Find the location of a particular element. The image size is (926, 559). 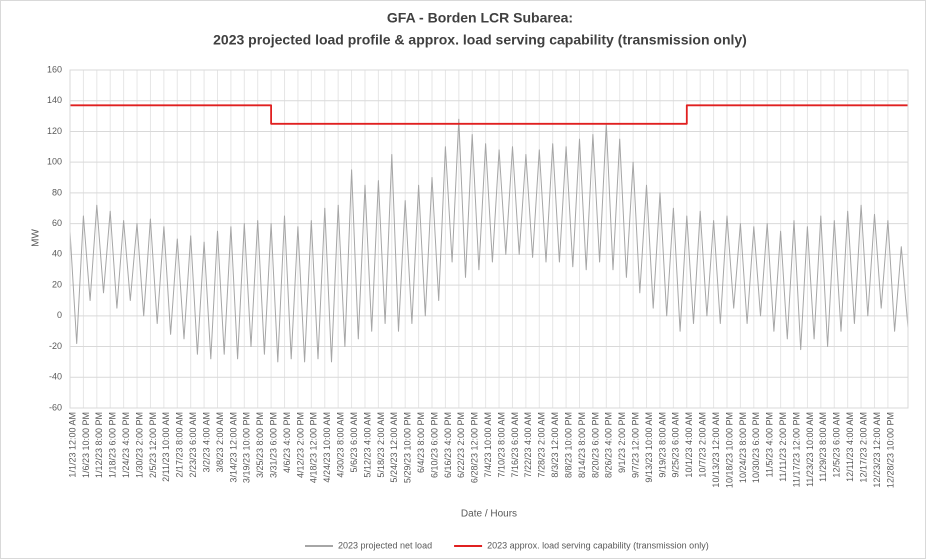

x-tick-label: 4/18/23 12:00 PM is located at coordinates (314, 447).